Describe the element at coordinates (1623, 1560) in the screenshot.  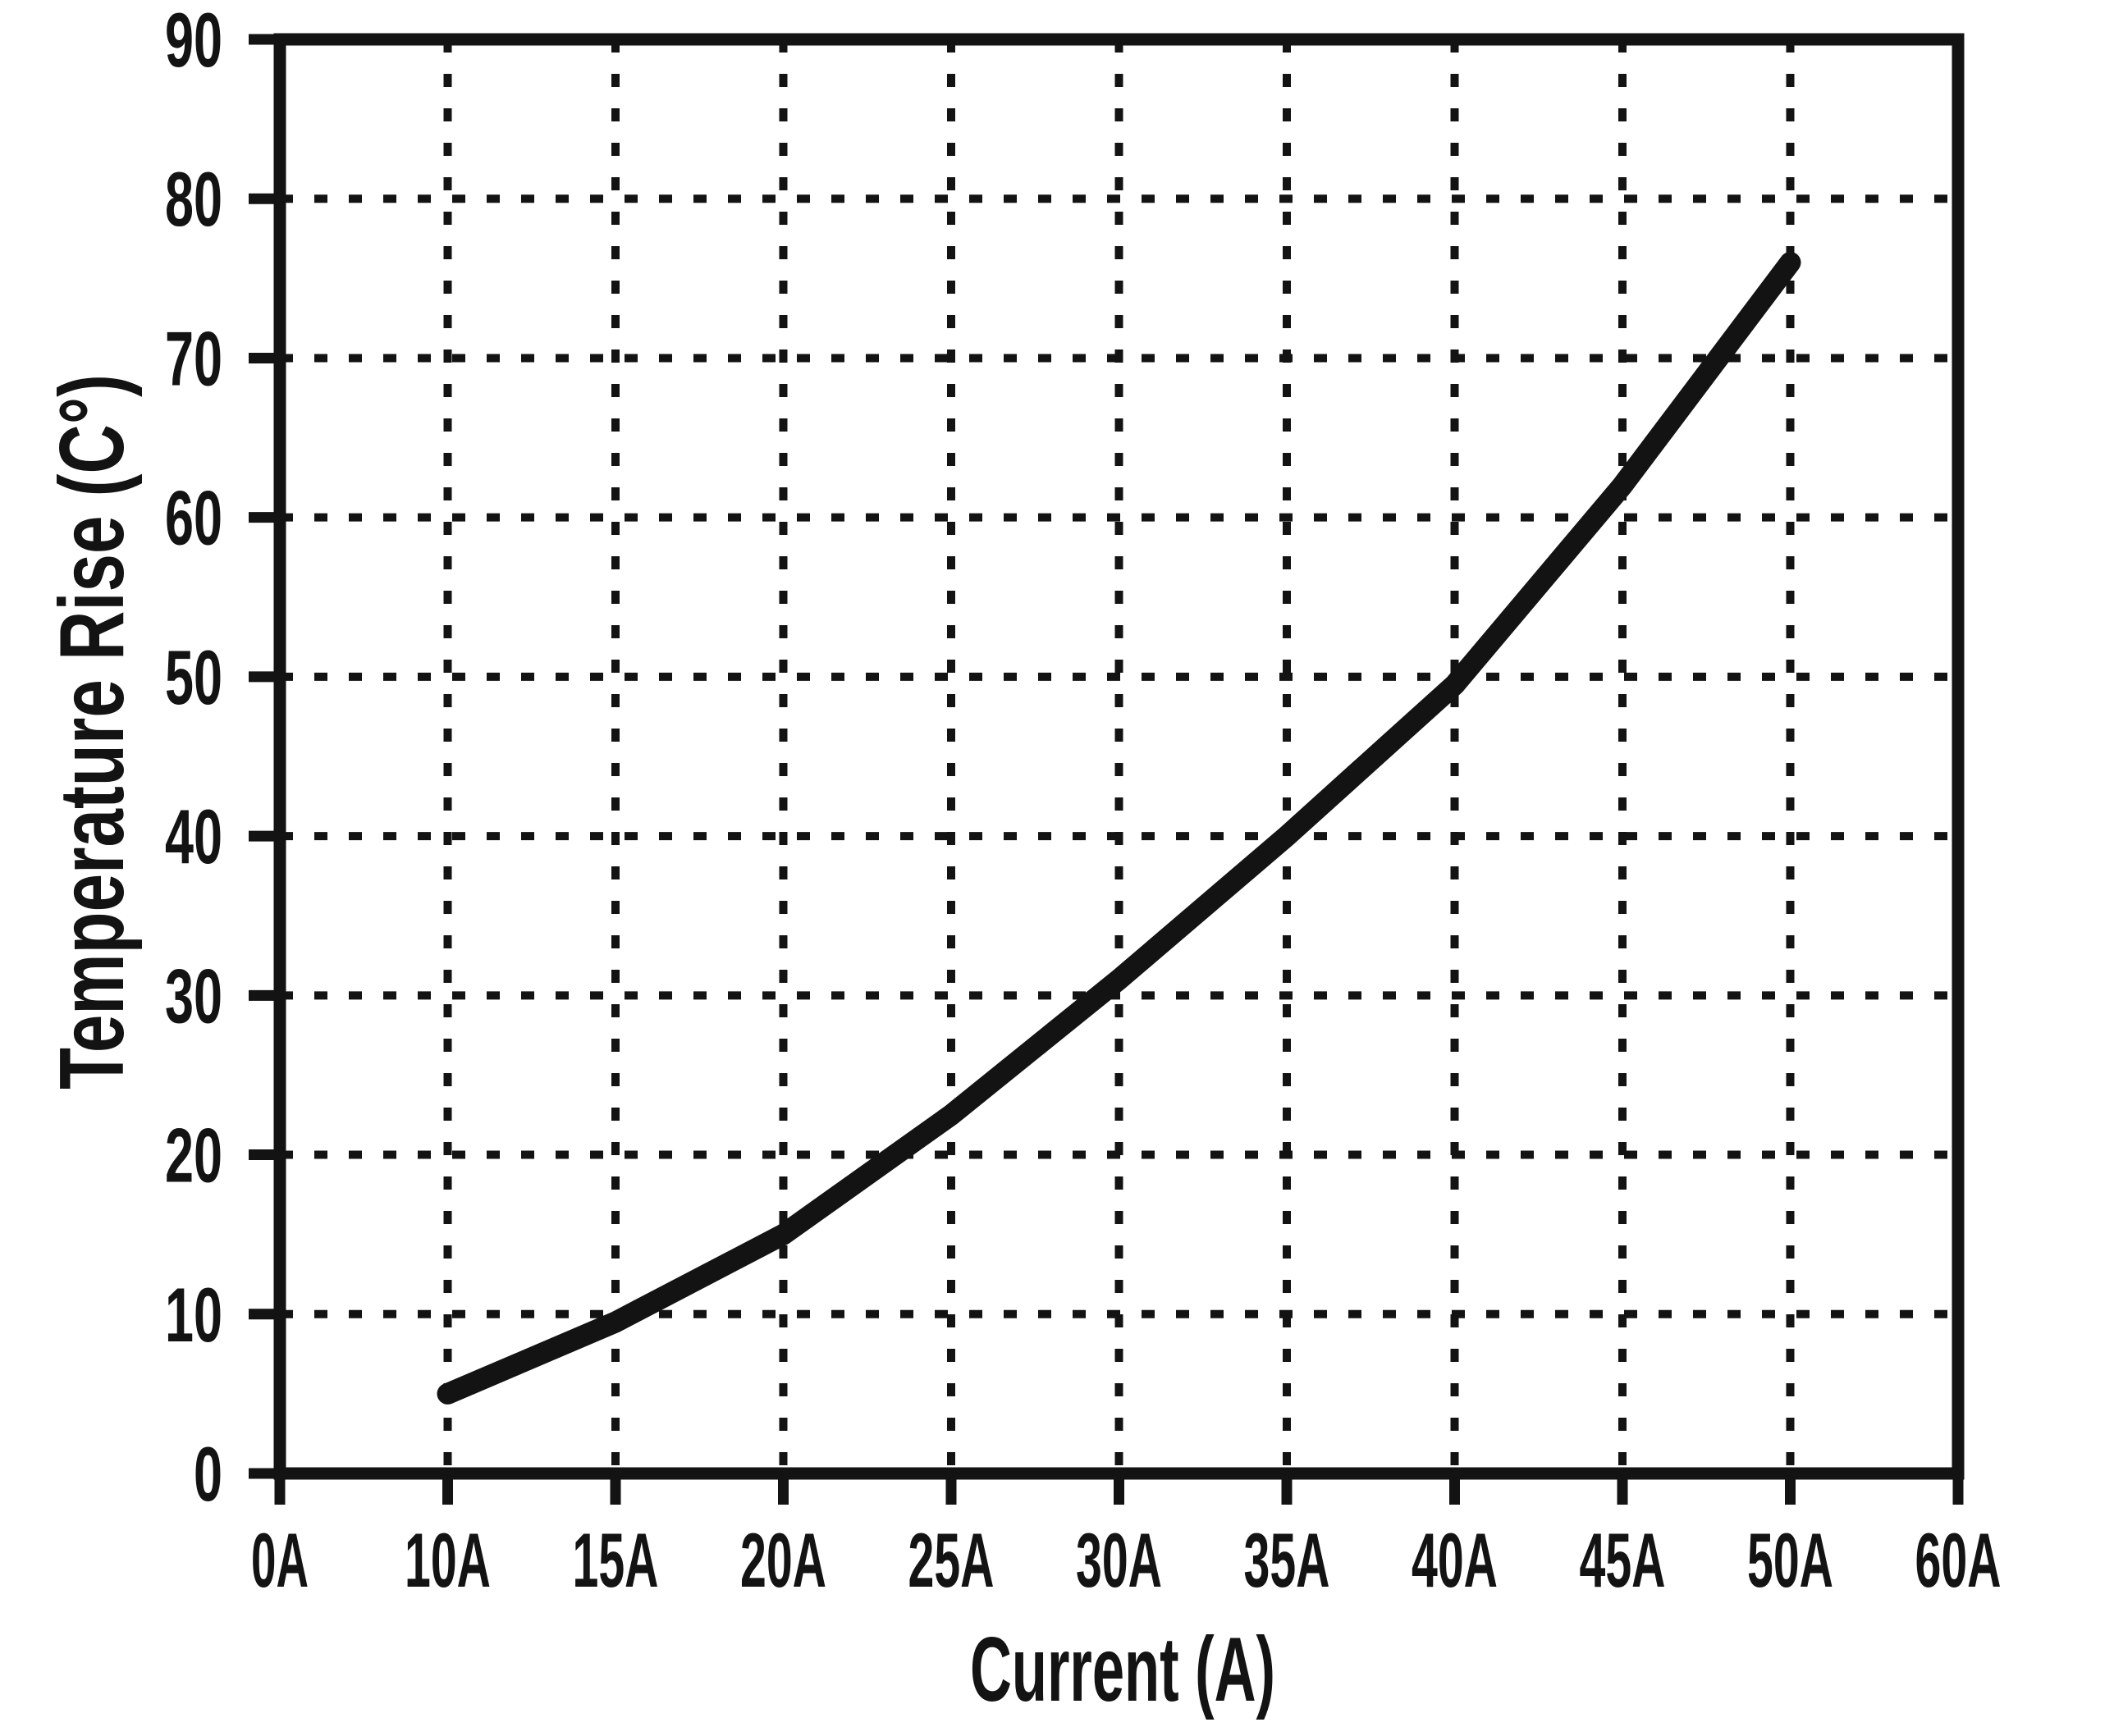
I see `x-tick-label-45A: 45A` at that location.